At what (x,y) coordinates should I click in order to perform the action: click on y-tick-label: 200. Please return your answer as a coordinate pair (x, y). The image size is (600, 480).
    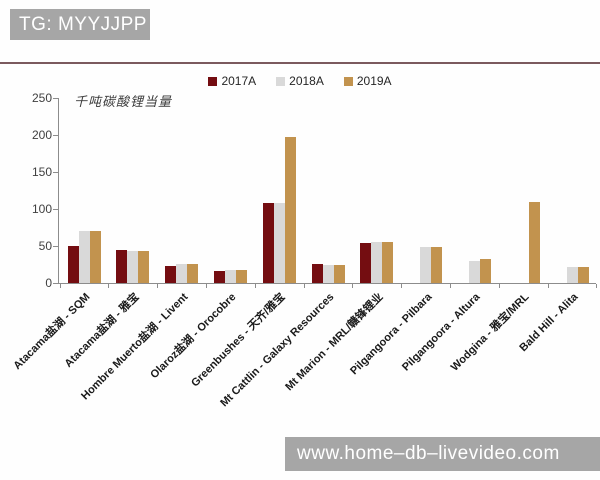
    Looking at the image, I should click on (41, 135).